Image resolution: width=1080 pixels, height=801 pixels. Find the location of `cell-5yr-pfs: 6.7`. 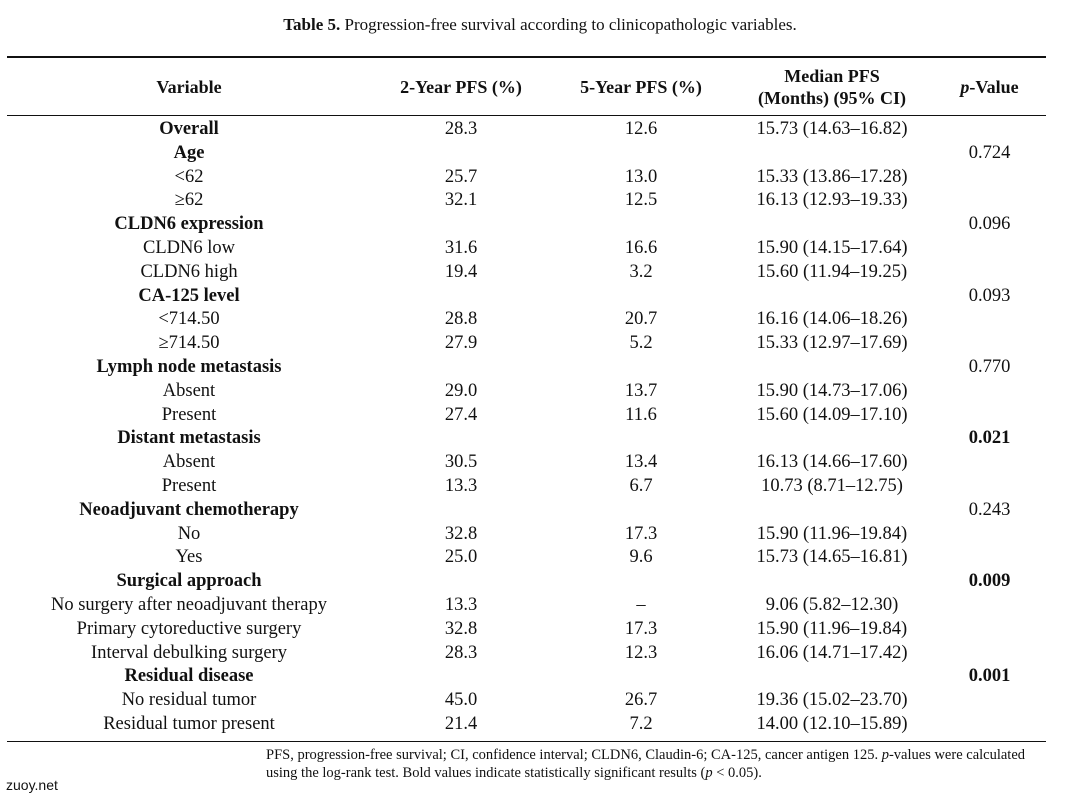

cell-5yr-pfs: 6.7 is located at coordinates (641, 485).